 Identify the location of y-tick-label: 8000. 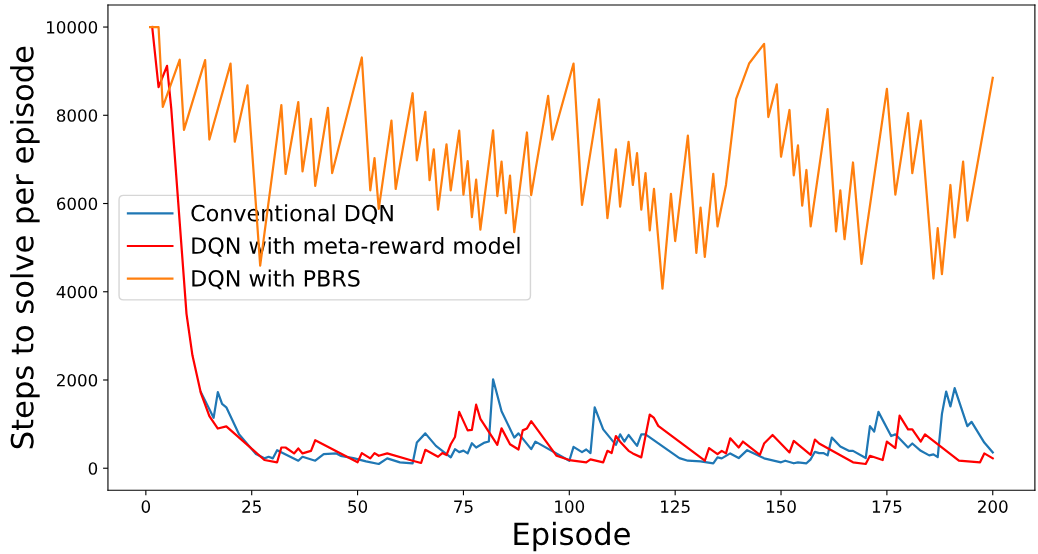
(77, 115).